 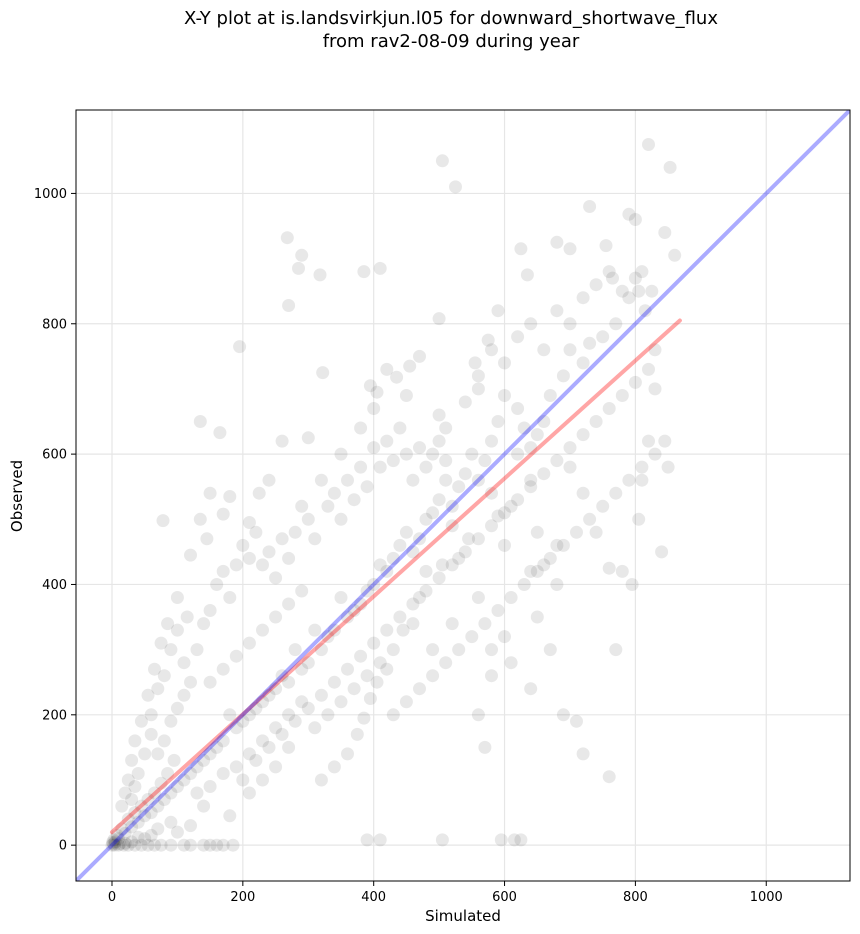 What do you see at coordinates (635, 897) in the screenshot?
I see `x-tick-label: 800` at bounding box center [635, 897].